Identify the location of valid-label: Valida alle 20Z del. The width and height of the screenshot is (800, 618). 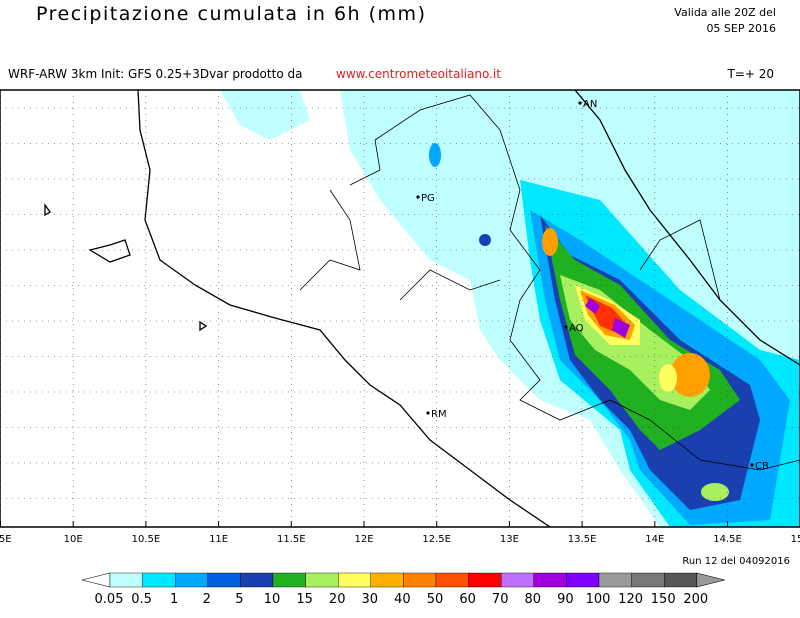
(725, 12).